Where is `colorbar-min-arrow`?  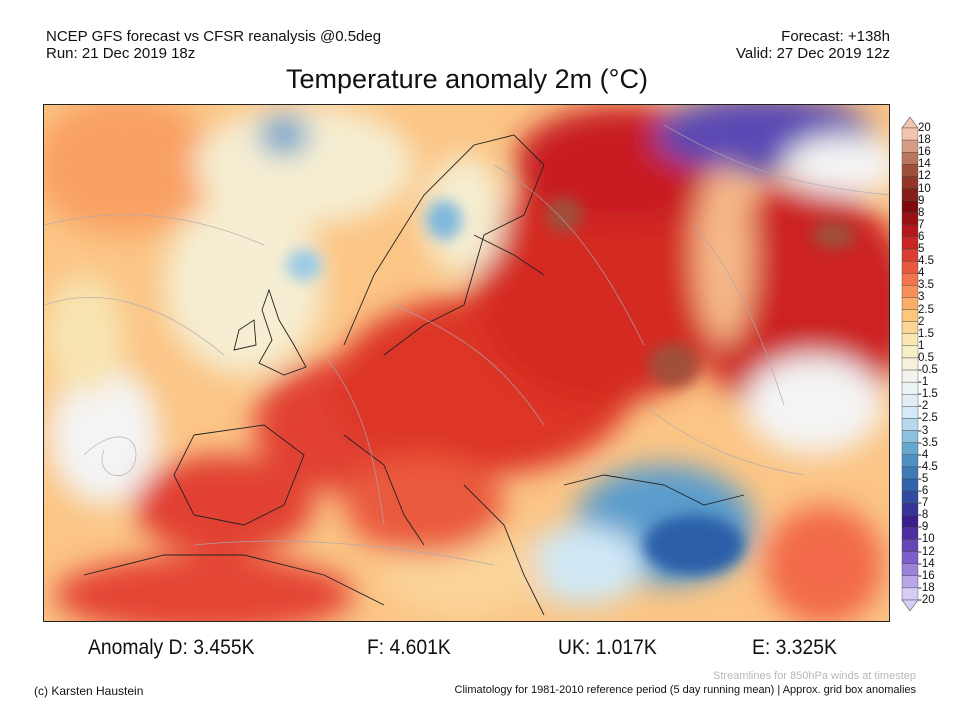 colorbar-min-arrow is located at coordinates (910, 605).